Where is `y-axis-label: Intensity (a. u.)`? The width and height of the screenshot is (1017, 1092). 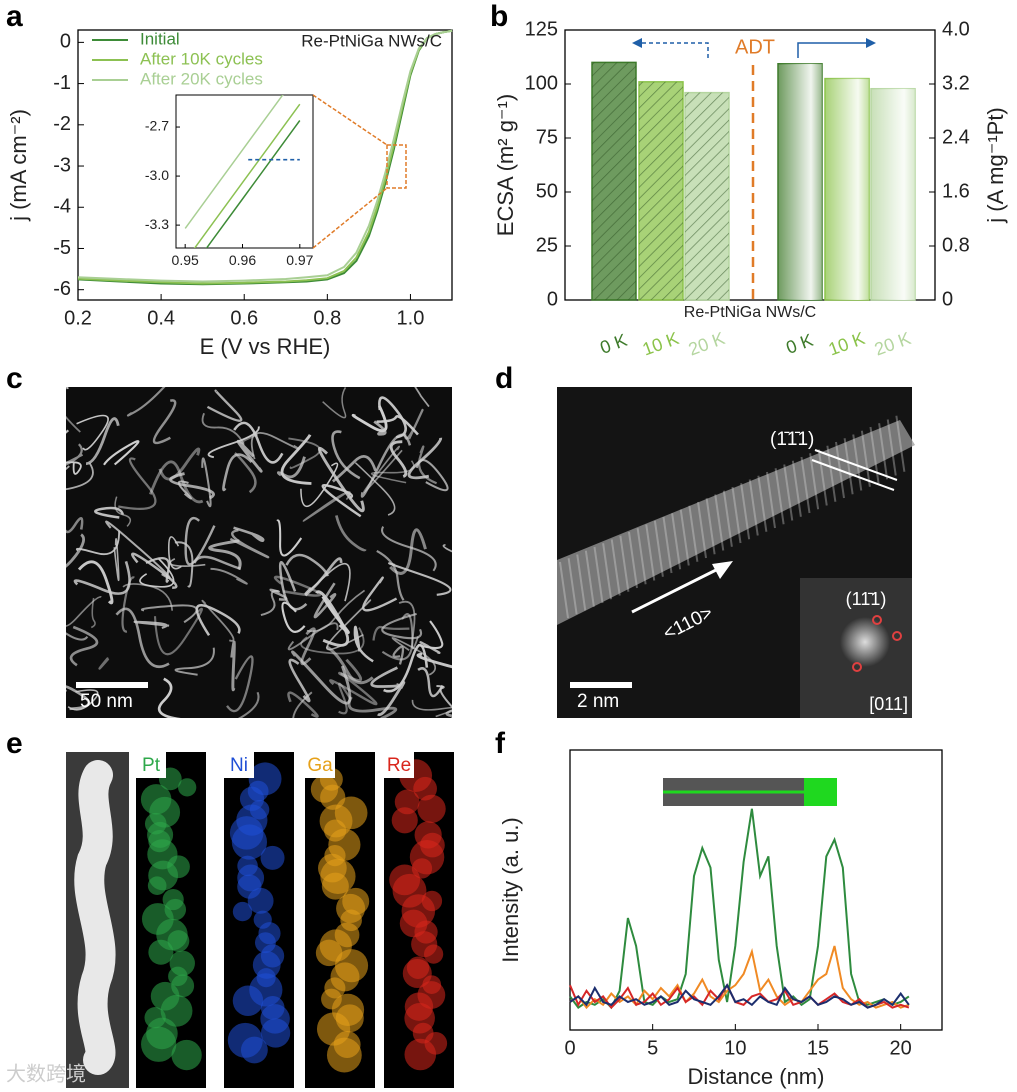
y-axis-label: Intensity (a. u.) is located at coordinates (510, 890).